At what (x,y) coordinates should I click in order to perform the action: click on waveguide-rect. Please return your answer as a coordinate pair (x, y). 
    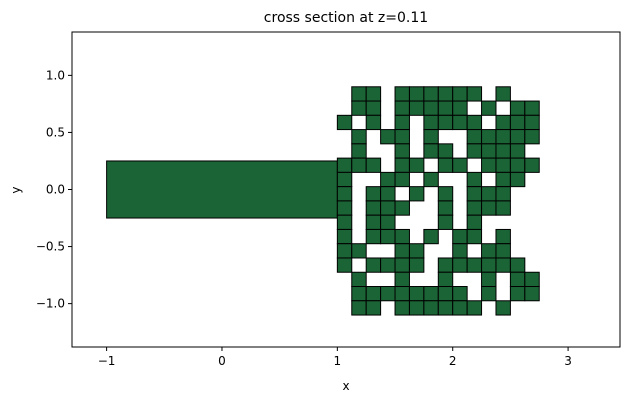
    Looking at the image, I should click on (222, 189).